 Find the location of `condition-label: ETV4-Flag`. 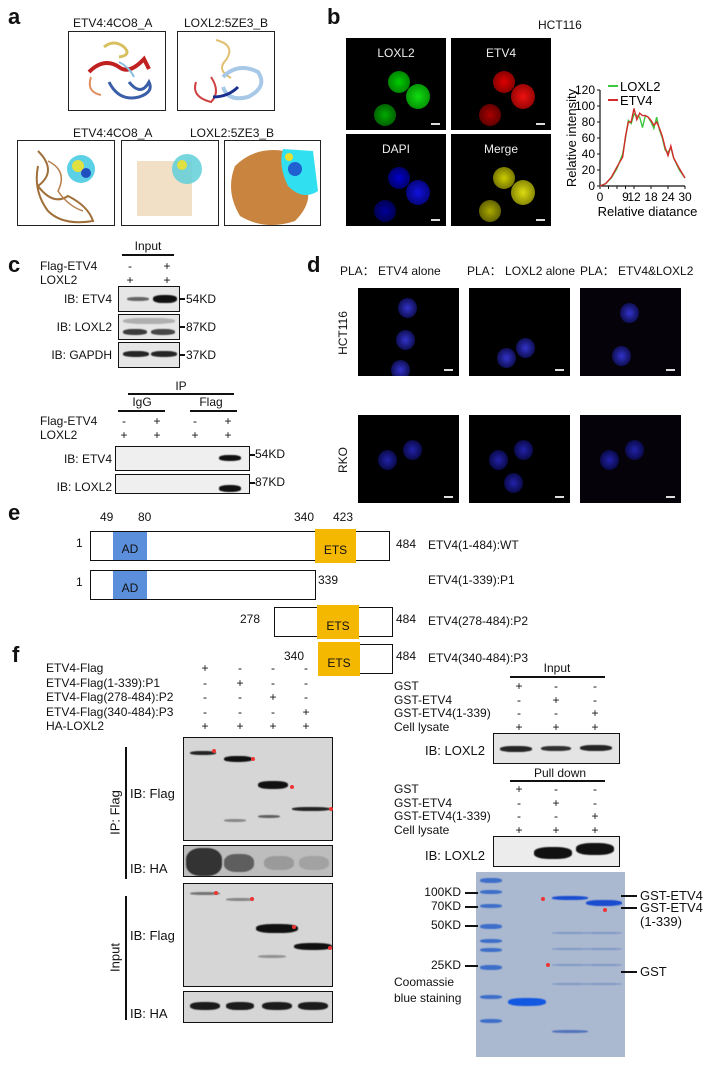

condition-label: ETV4-Flag is located at coordinates (75, 668).